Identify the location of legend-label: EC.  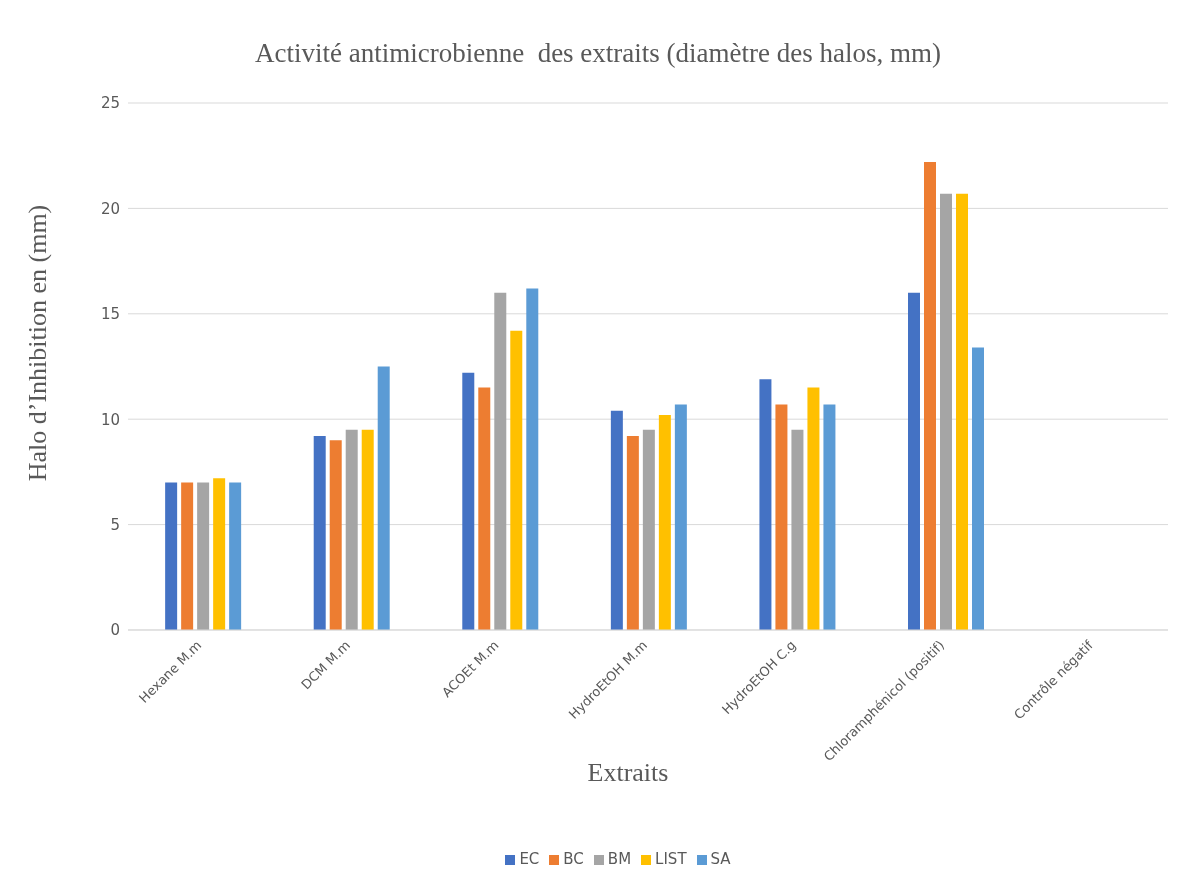
(529, 859).